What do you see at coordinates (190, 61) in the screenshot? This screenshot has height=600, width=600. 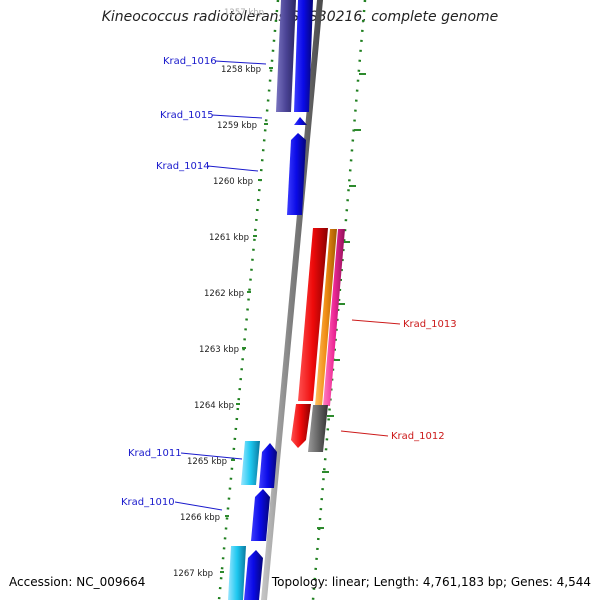 I see `gene-label-krad-1016: Krad_1016` at bounding box center [190, 61].